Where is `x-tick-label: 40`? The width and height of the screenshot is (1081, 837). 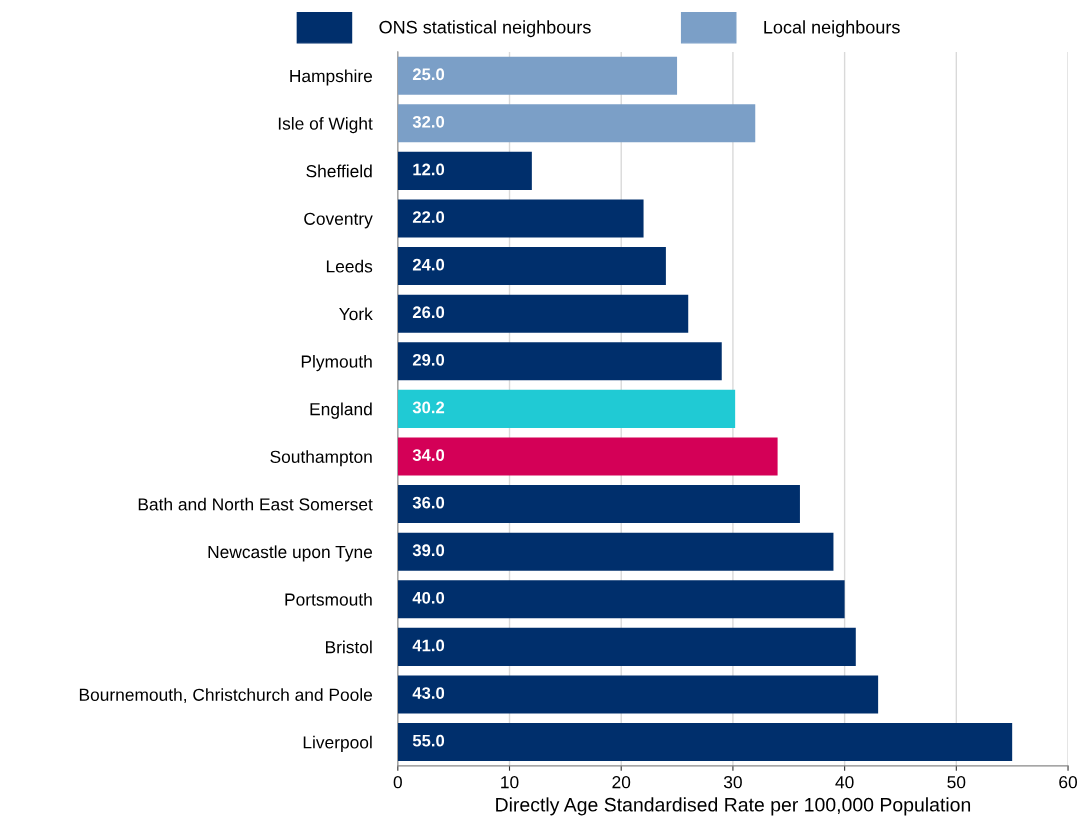
x-tick-label: 40 is located at coordinates (844, 782).